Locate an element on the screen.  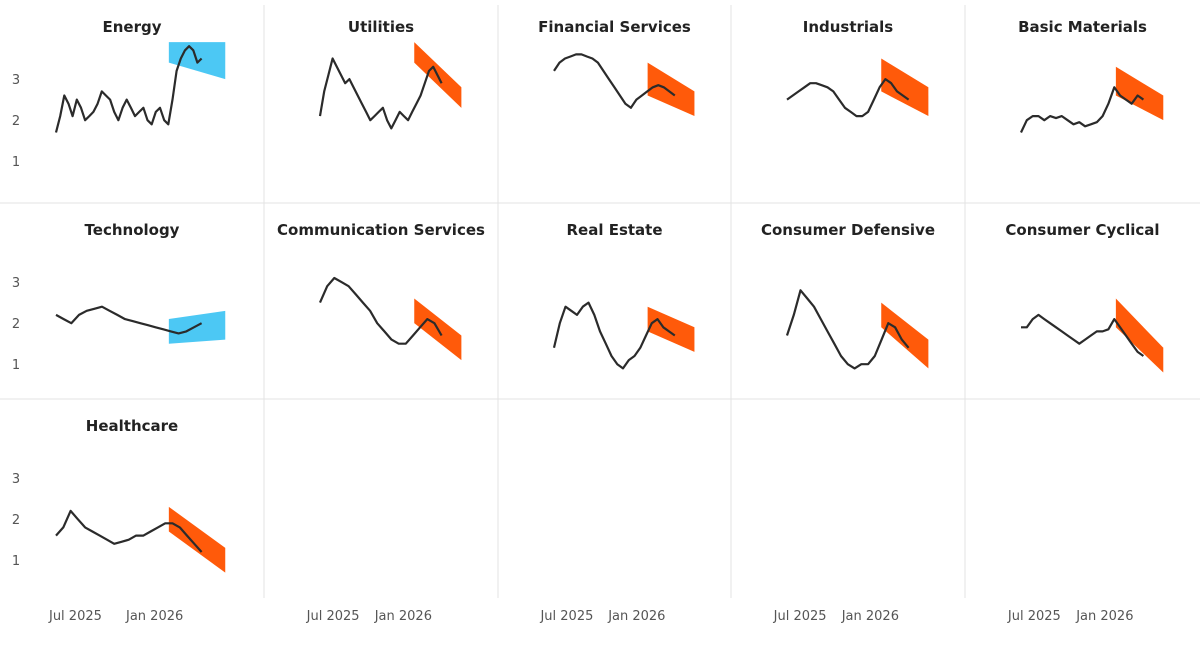
panel-title: Utilities is located at coordinates (381, 27).